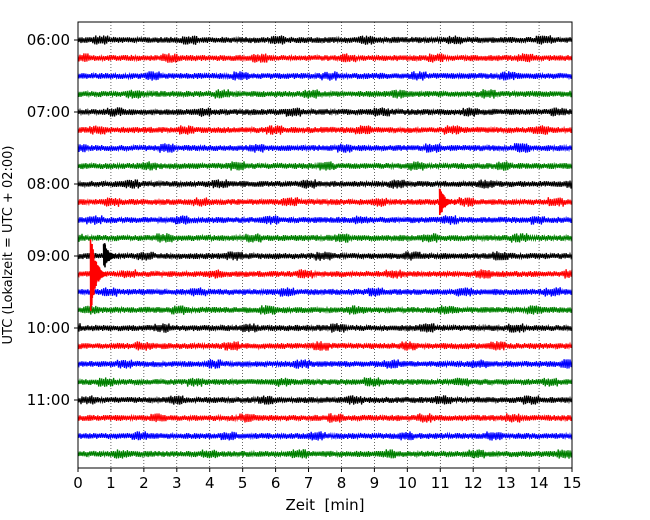  I want to click on x-tick-label: 13, so click(506, 483).